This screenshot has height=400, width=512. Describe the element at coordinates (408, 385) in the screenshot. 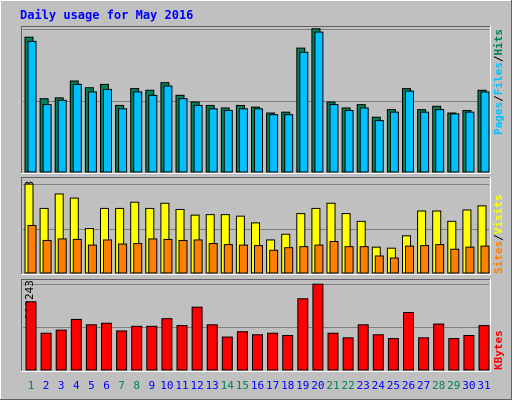

I see `day-label-26: 26` at that location.